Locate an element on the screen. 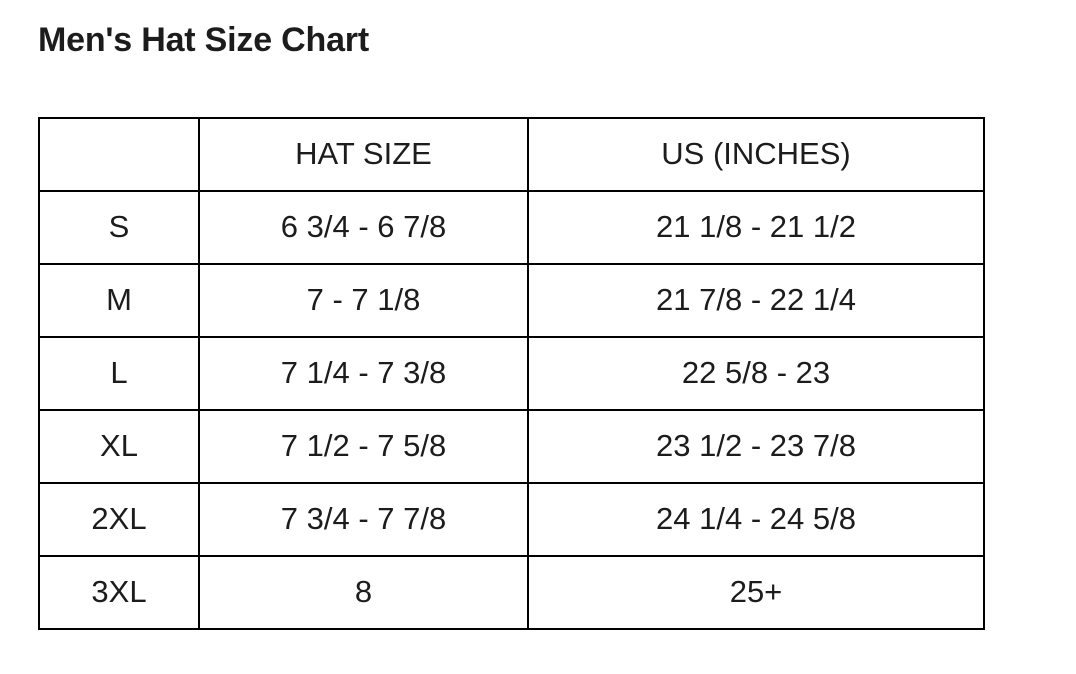 This screenshot has height=674, width=1076. cell-size-label: L is located at coordinates (119, 373).